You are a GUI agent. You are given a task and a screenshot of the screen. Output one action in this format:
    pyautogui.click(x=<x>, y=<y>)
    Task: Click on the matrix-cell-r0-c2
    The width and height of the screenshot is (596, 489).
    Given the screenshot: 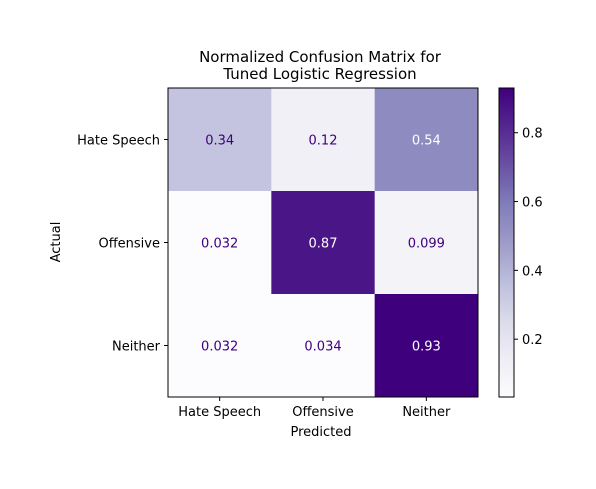 What is the action you would take?
    pyautogui.click(x=426, y=140)
    